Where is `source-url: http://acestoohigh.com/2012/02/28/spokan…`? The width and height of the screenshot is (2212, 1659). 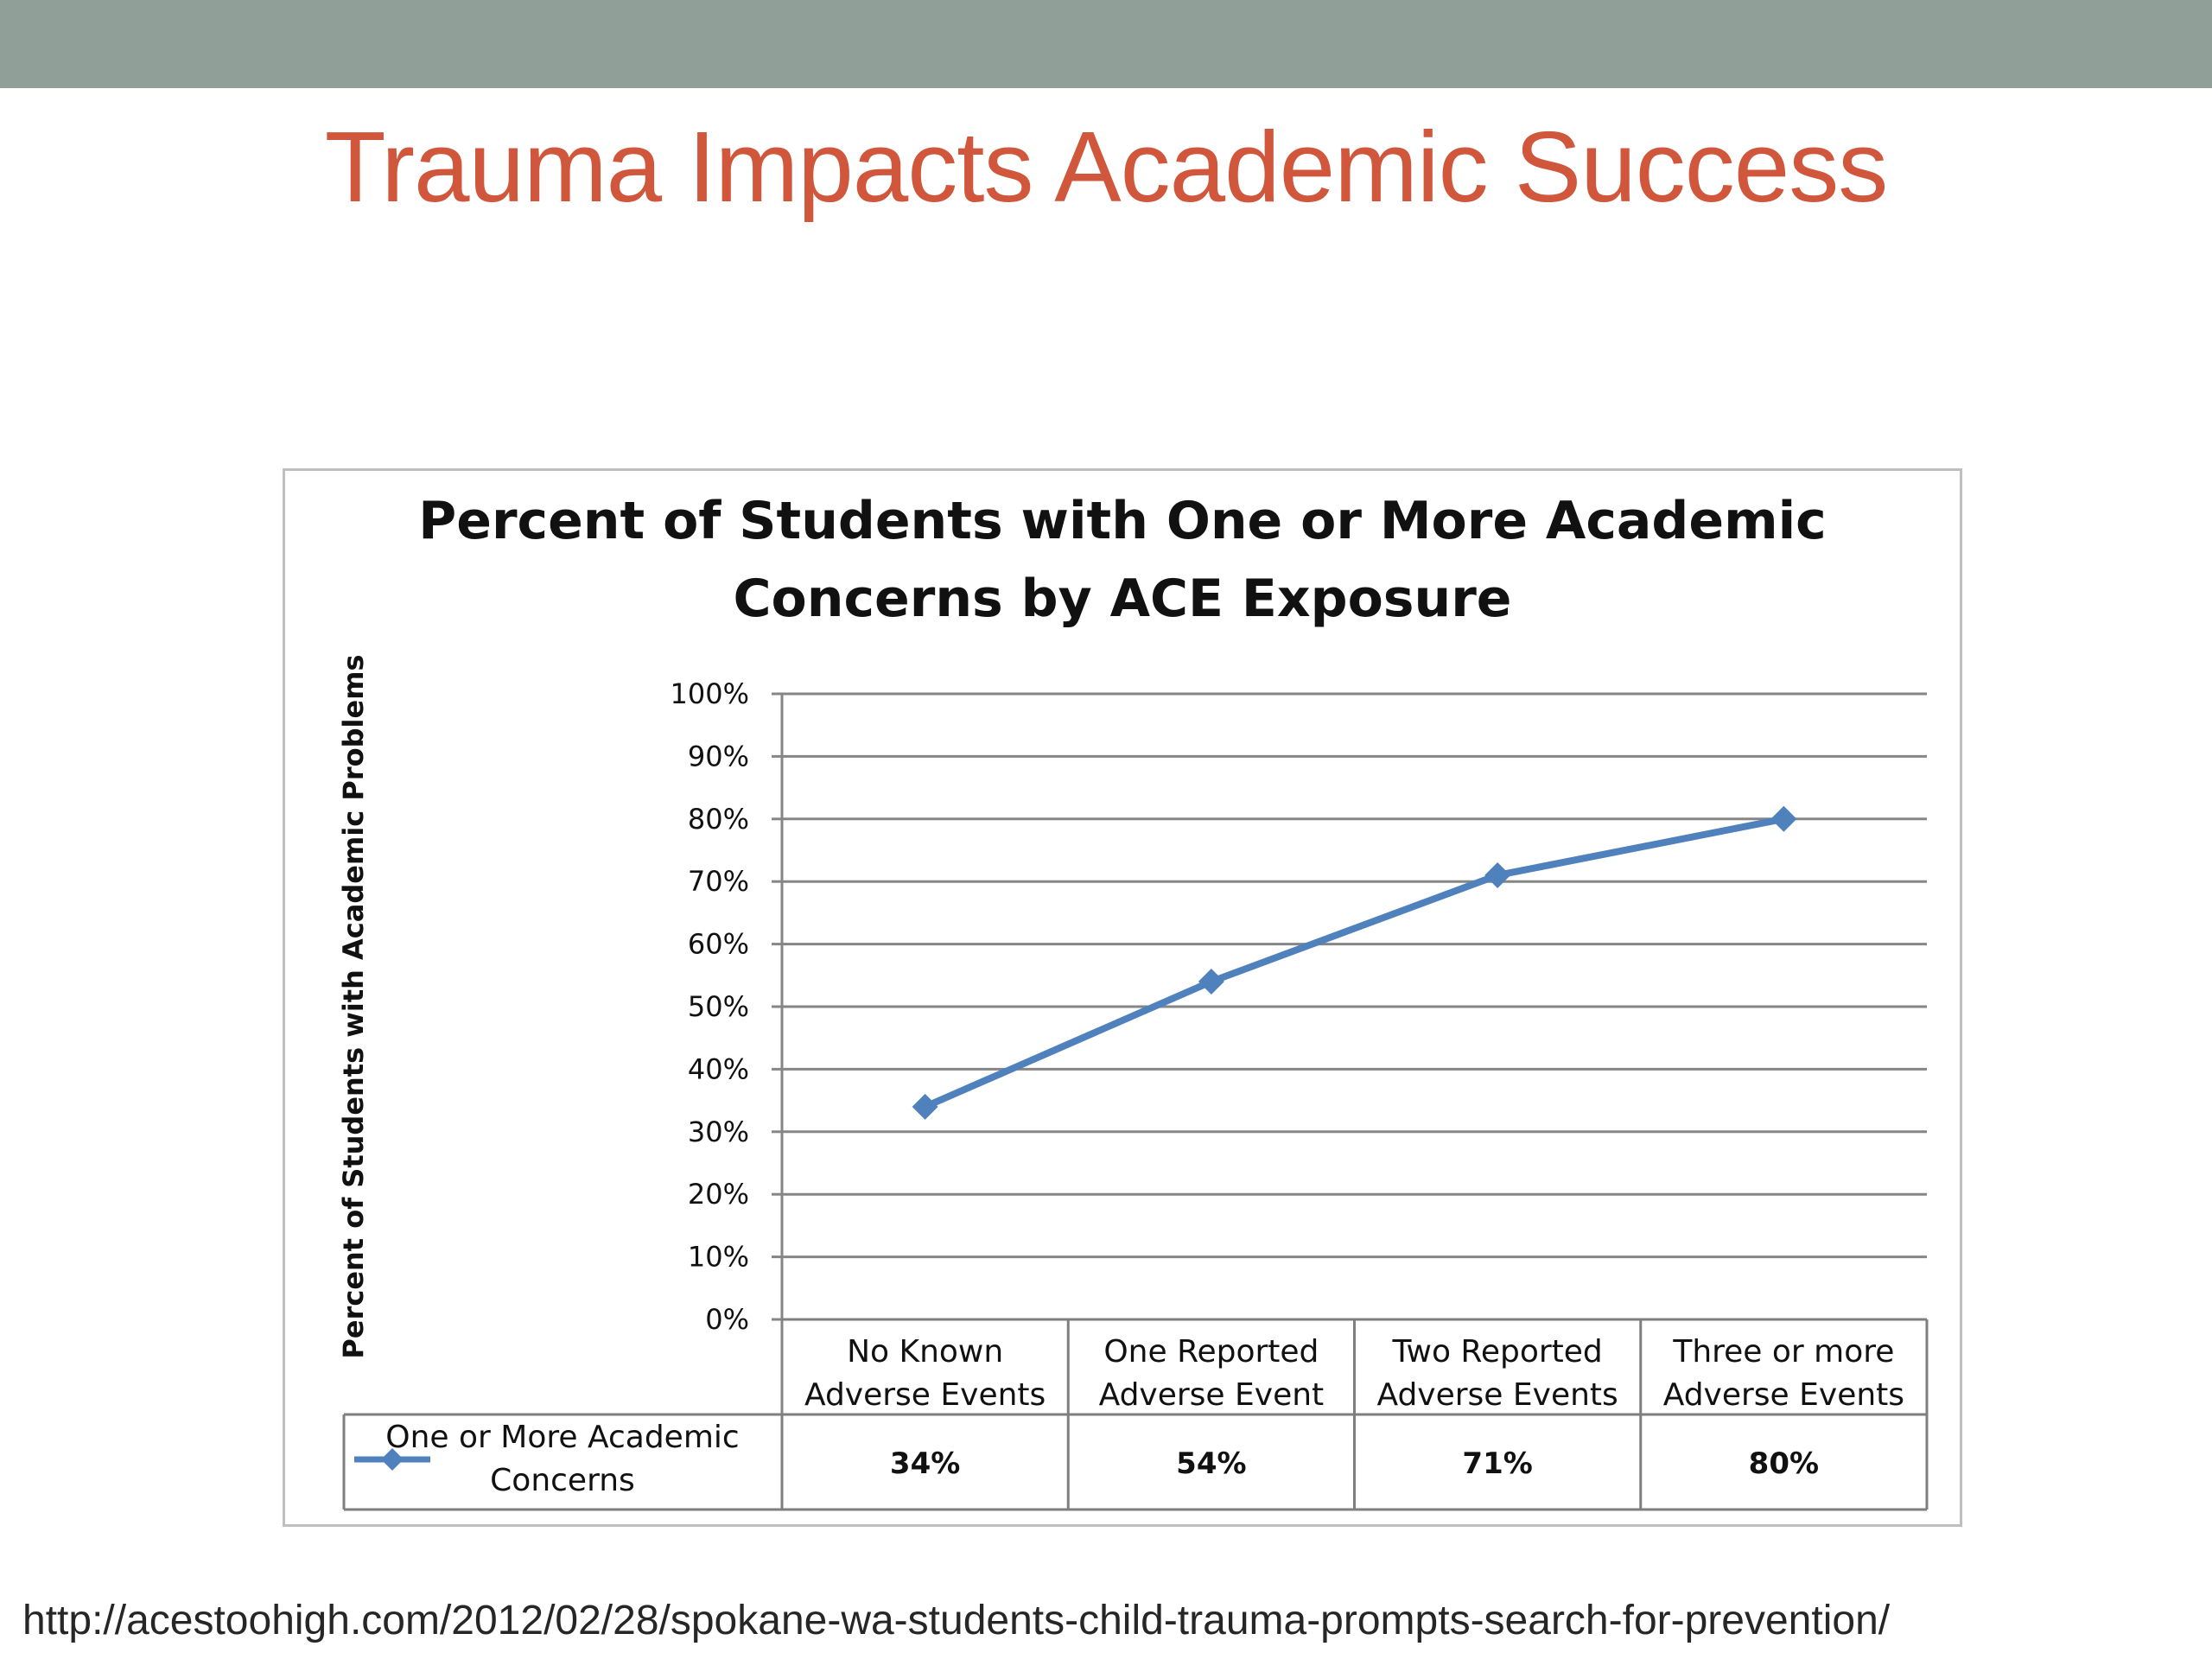 source-url: http://acestoohigh.com/2012/02/28/spokan… is located at coordinates (956, 1620).